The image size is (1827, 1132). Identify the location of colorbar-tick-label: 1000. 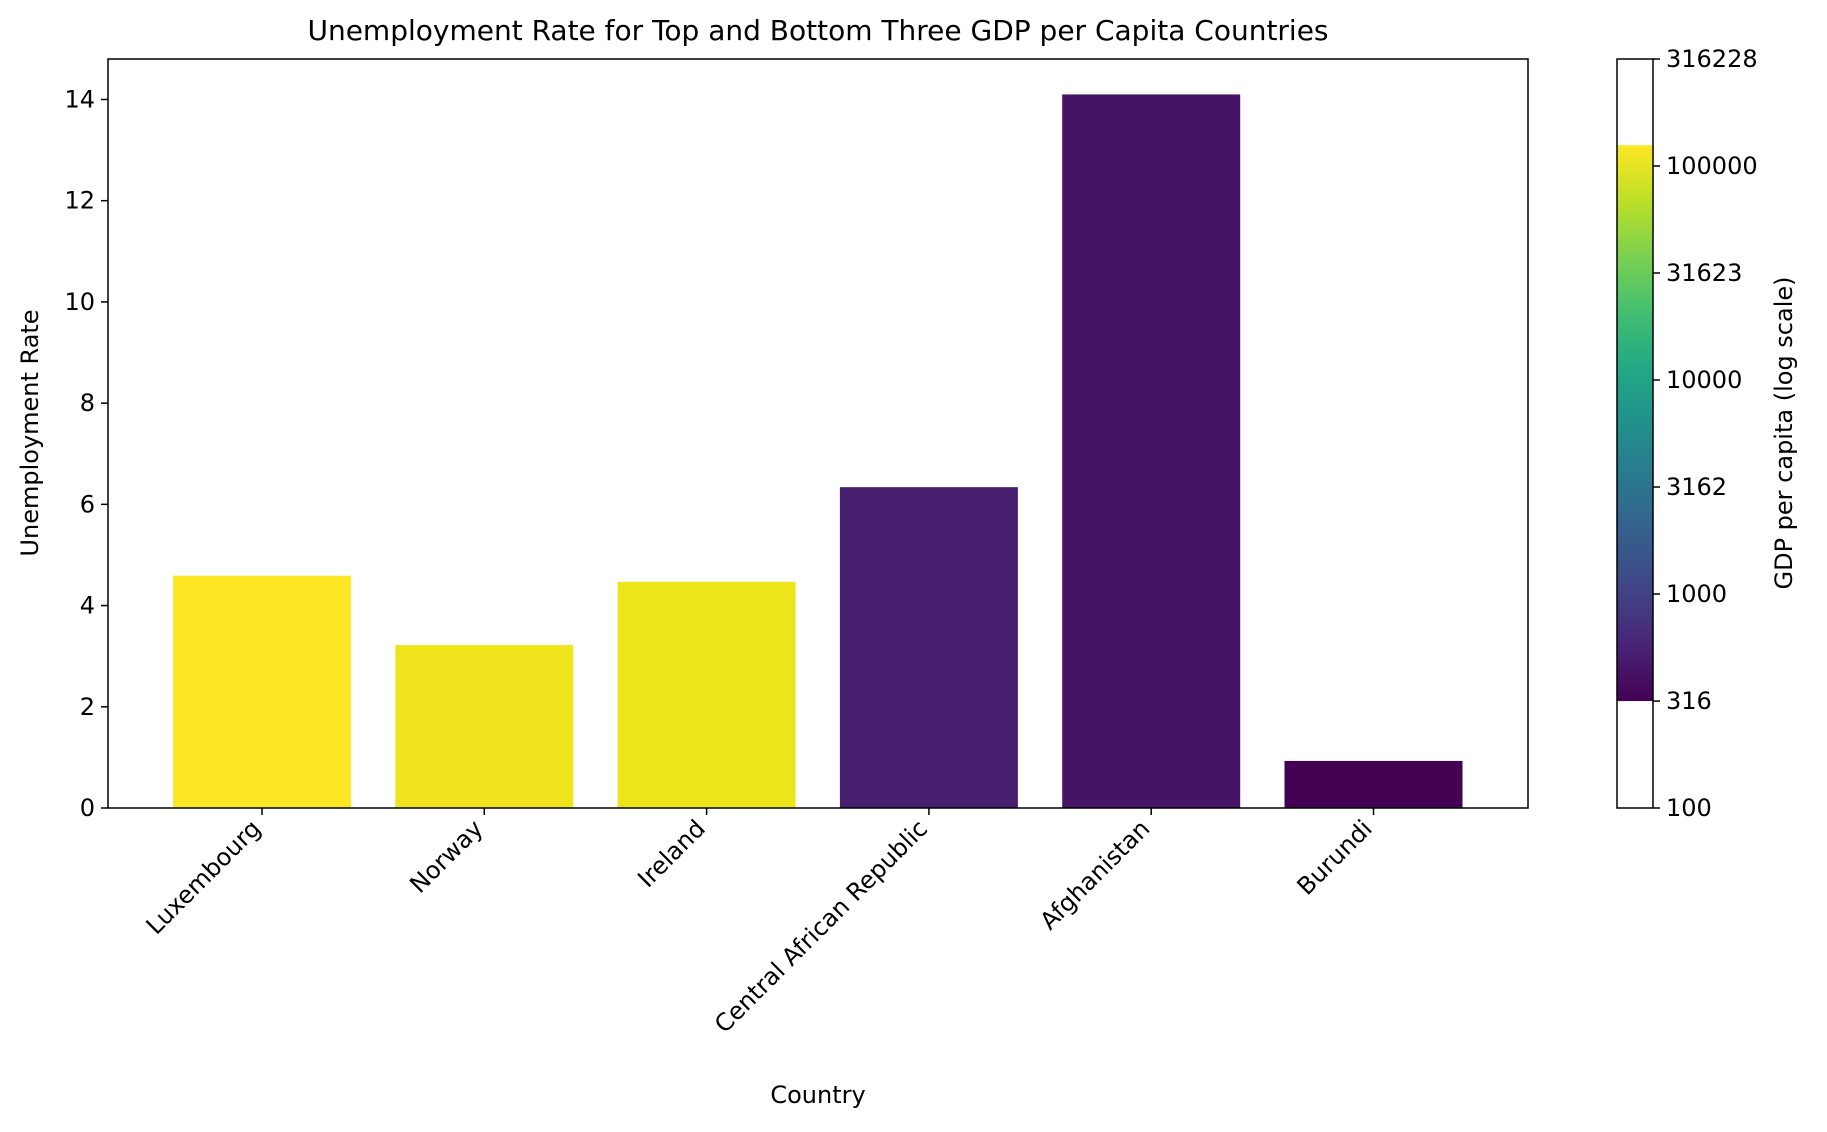
(1696, 594).